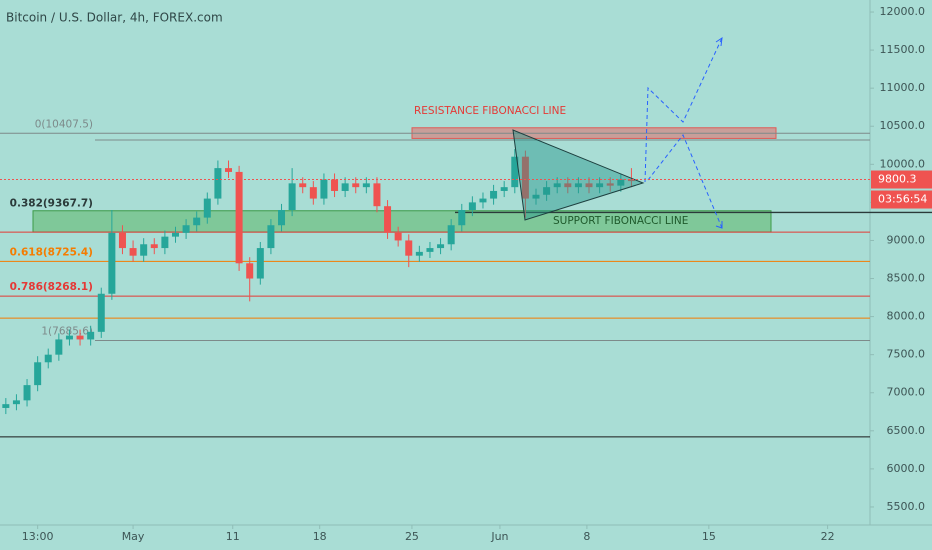  Describe the element at coordinates (906, 316) in the screenshot. I see `y-tick-label: 8000.0` at that location.